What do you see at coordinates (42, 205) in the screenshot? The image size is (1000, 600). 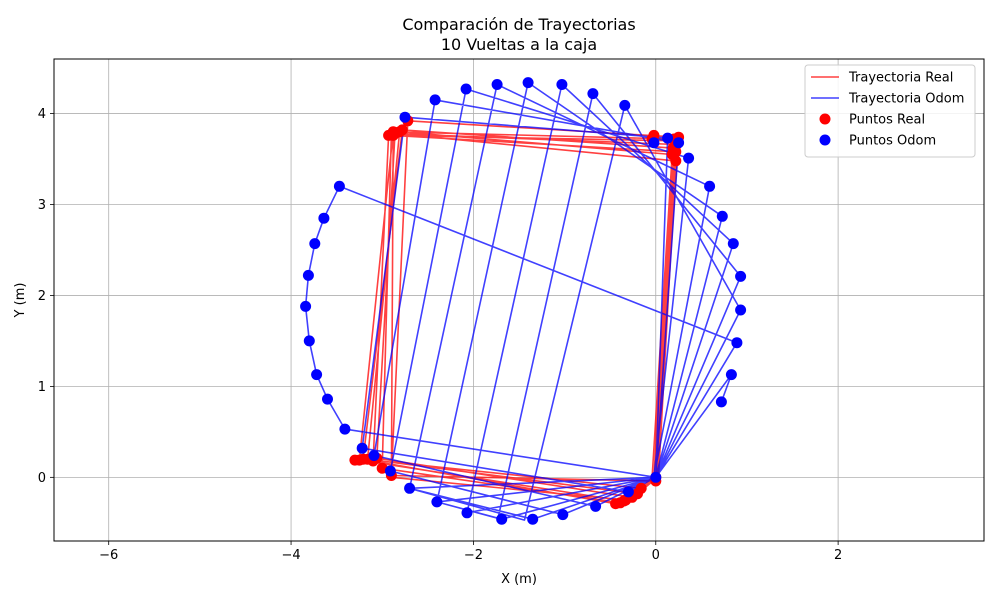 I see `y-tick-label: 3` at bounding box center [42, 205].